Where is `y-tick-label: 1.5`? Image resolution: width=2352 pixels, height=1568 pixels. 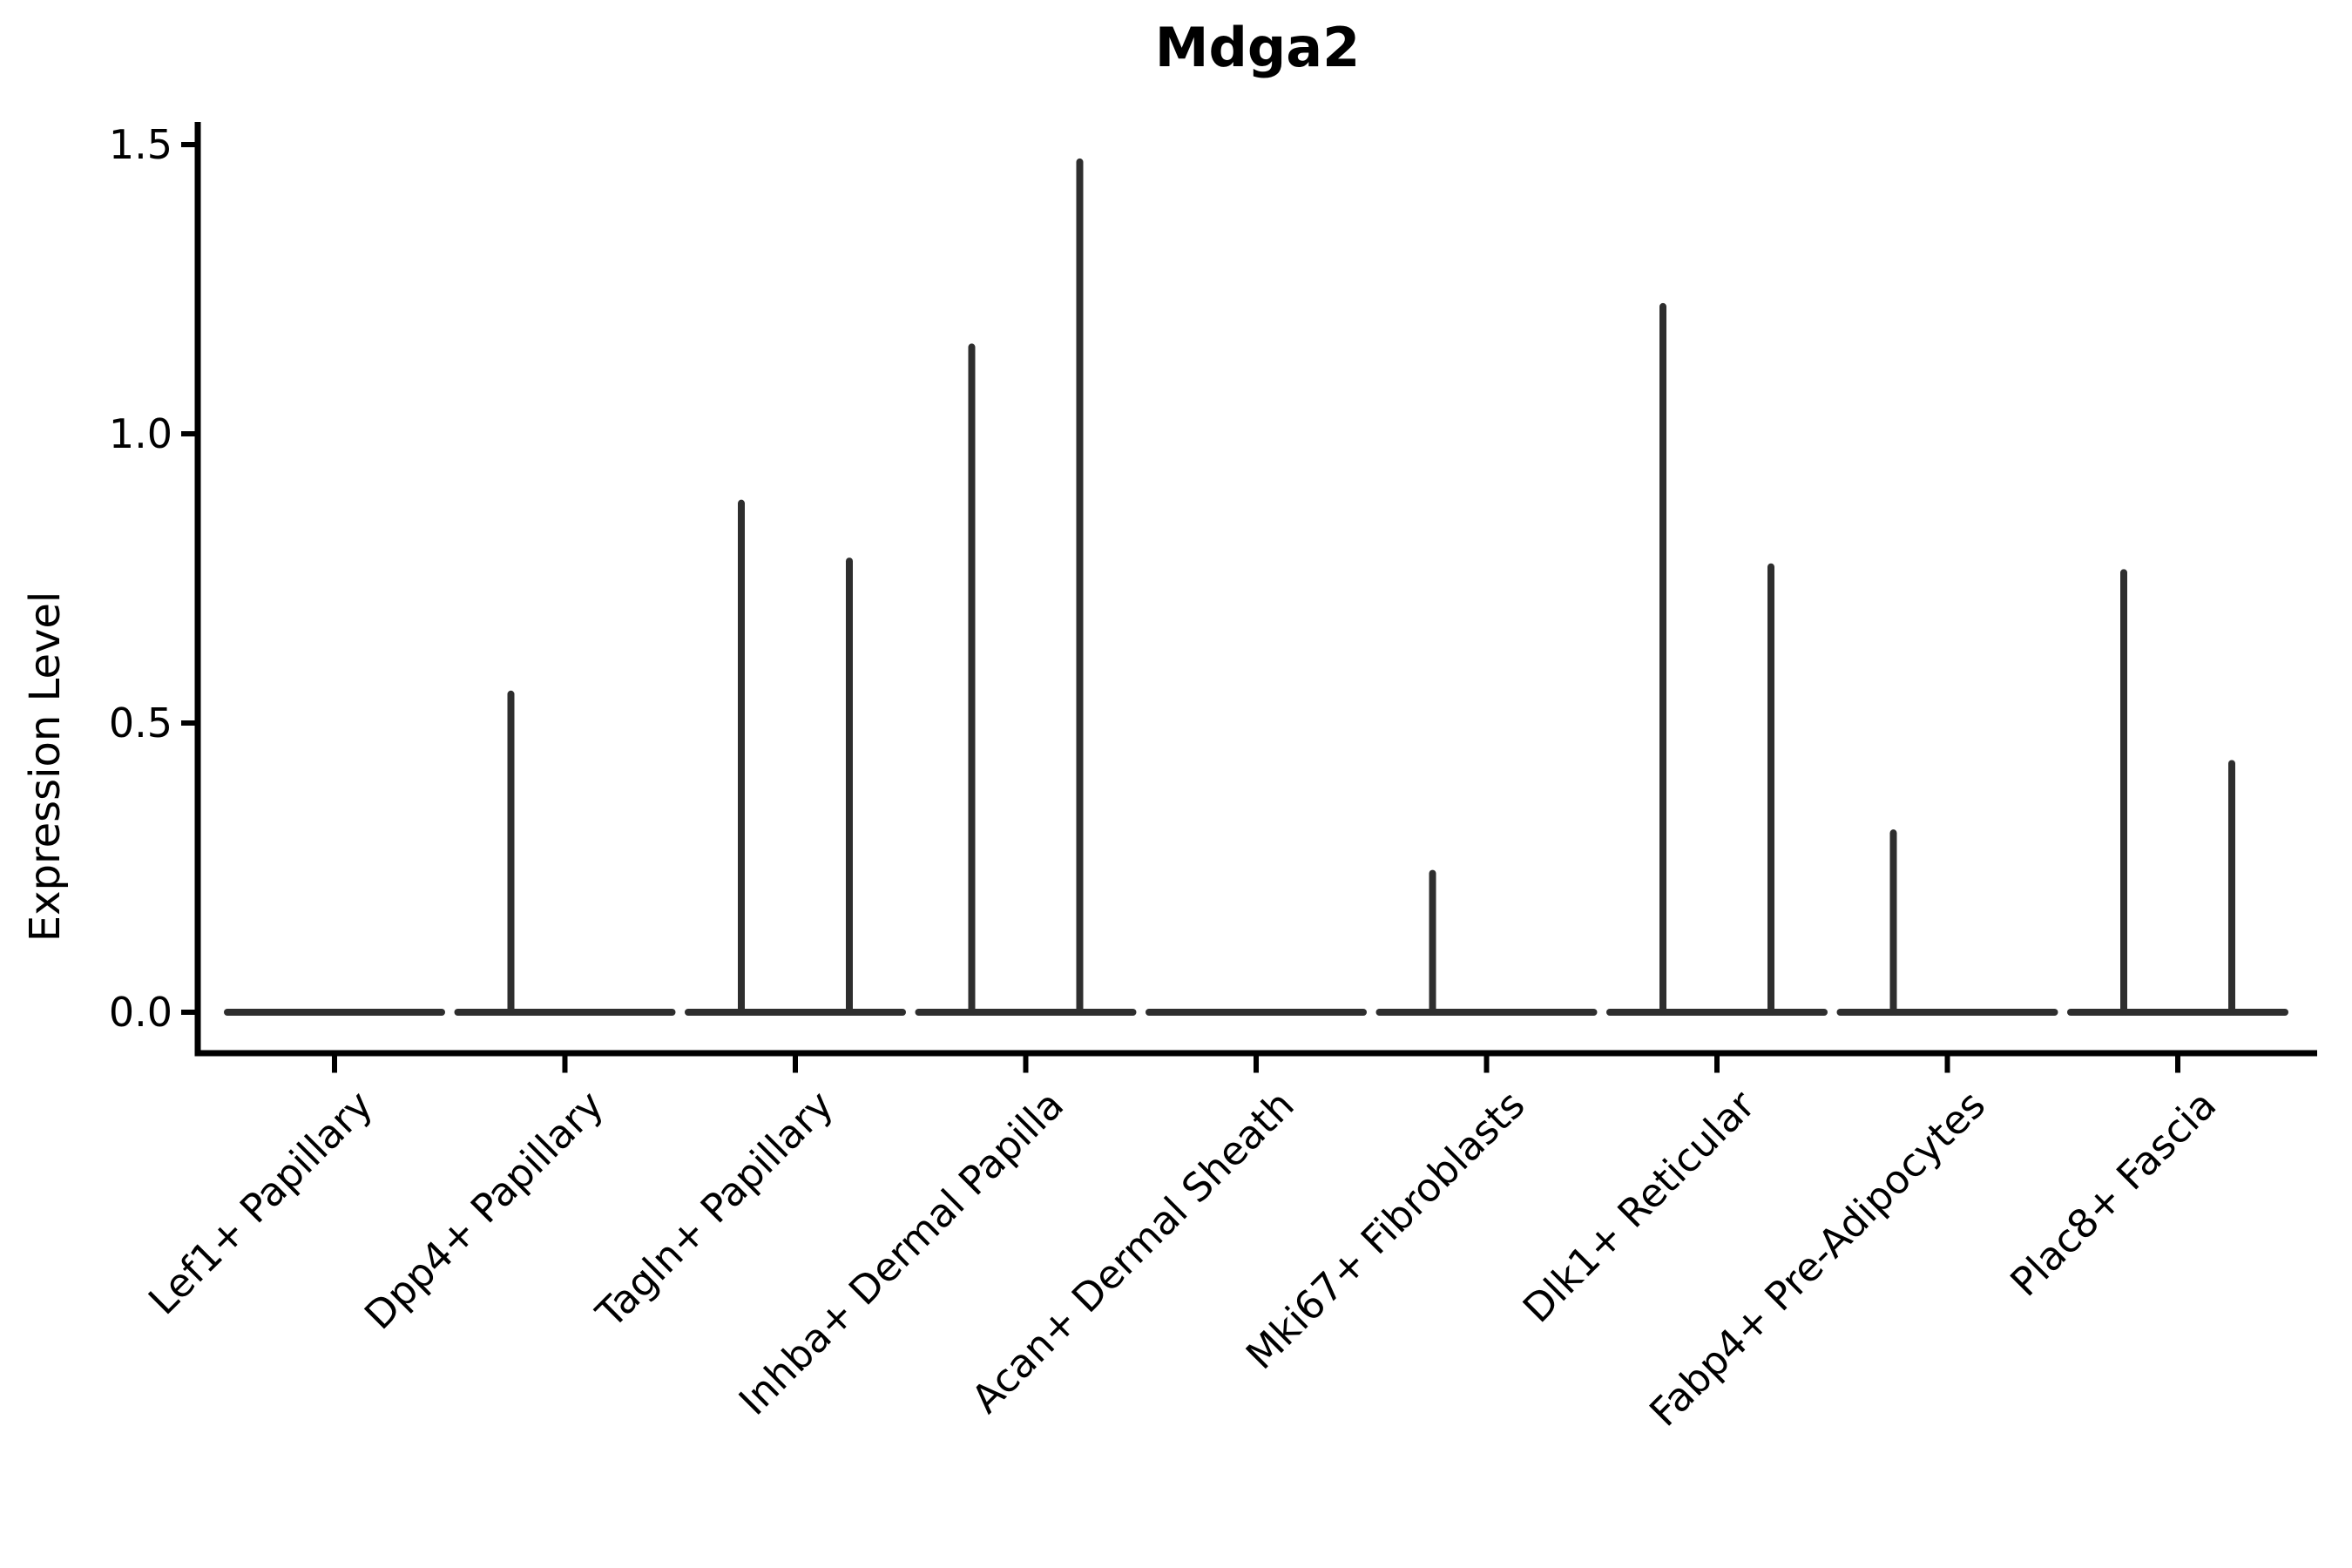
y-tick-label: 1.5 is located at coordinates (140, 145).